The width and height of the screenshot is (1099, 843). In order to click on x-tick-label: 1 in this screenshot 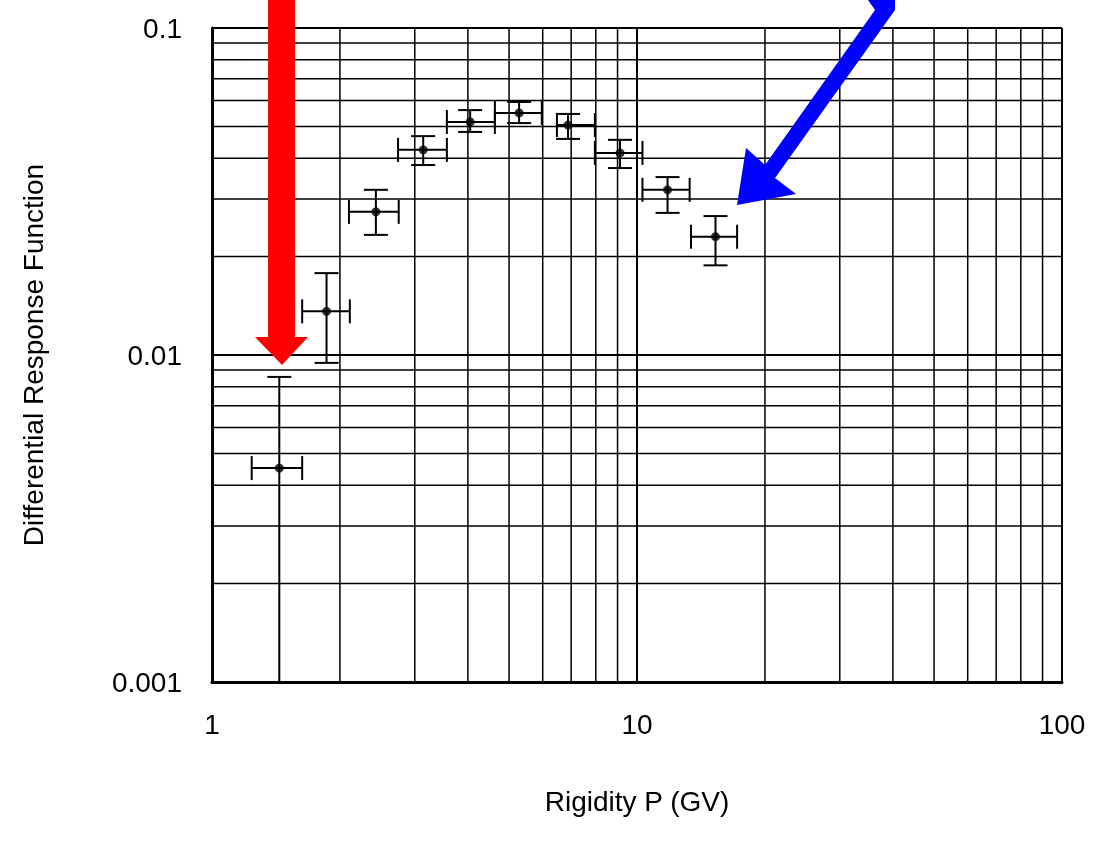, I will do `click(212, 724)`.